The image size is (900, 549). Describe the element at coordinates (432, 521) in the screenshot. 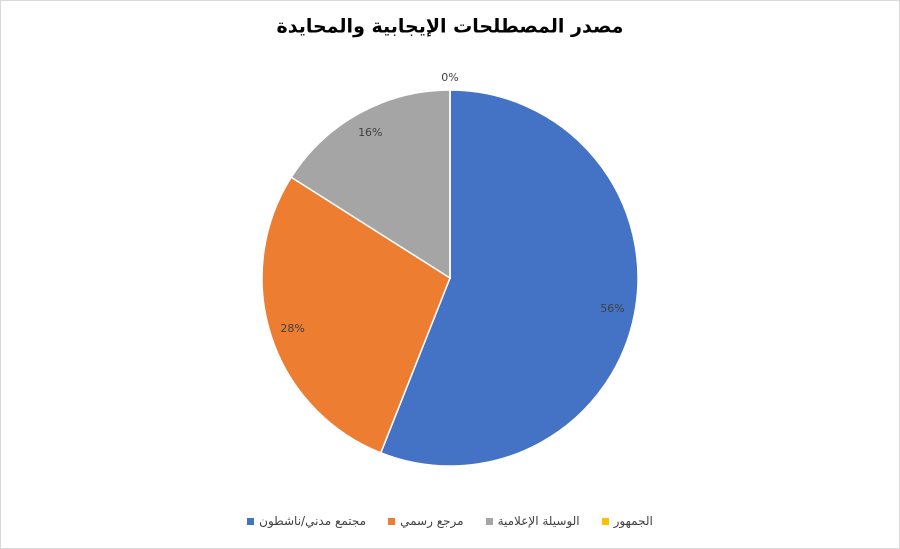

I see `legend-label: مرجع رسمي` at that location.